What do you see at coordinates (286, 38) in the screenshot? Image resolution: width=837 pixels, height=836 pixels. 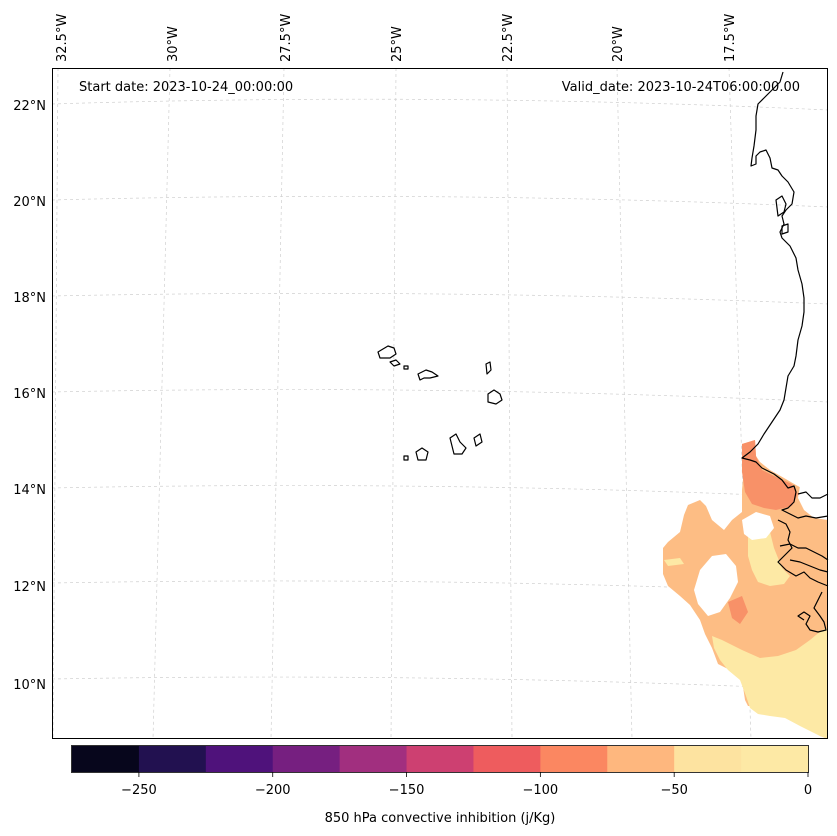 I see `lon-label-27-5w: 27.5°W` at bounding box center [286, 38].